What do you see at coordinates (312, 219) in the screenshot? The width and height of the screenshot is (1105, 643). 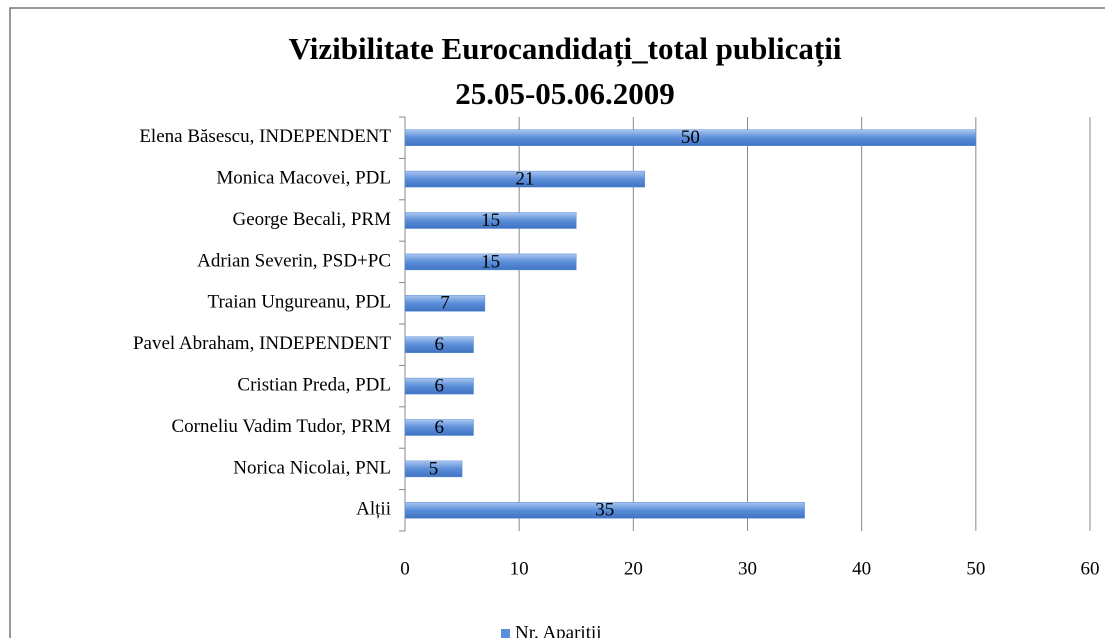 I see `y-tick-label: George Becali, PRM` at bounding box center [312, 219].